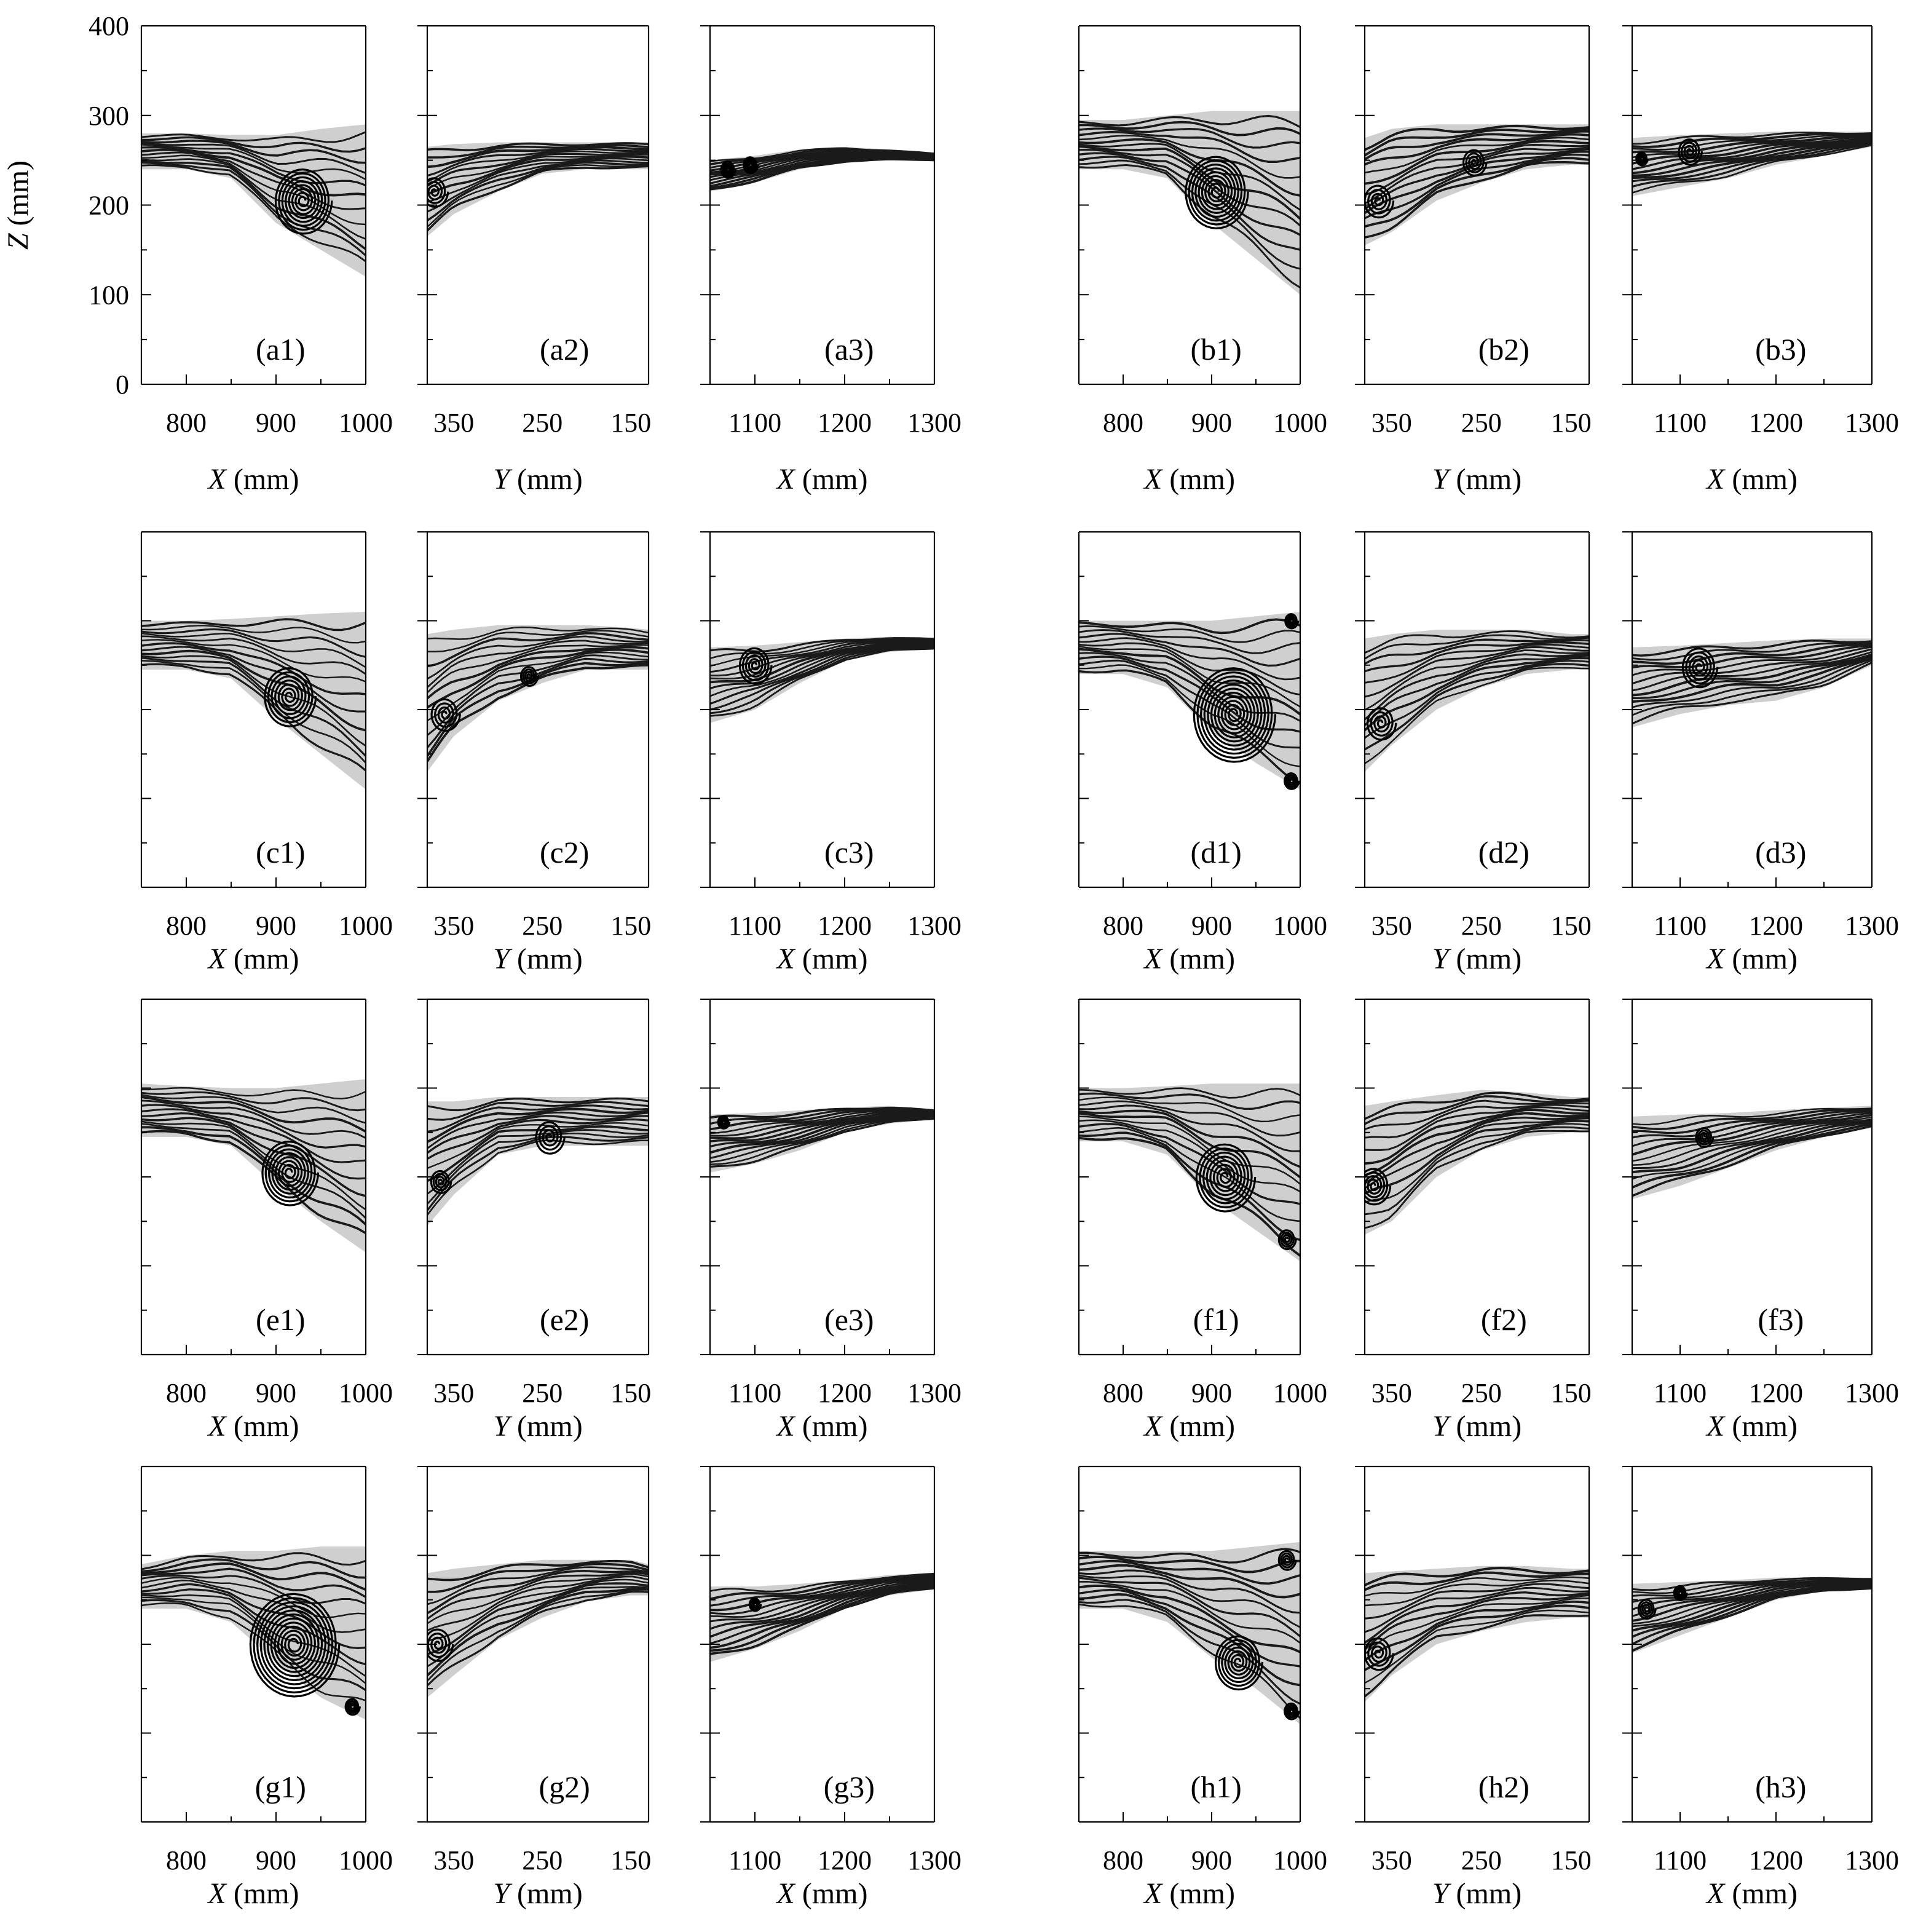  I want to click on x-tick-label: 1300, so click(934, 1860).